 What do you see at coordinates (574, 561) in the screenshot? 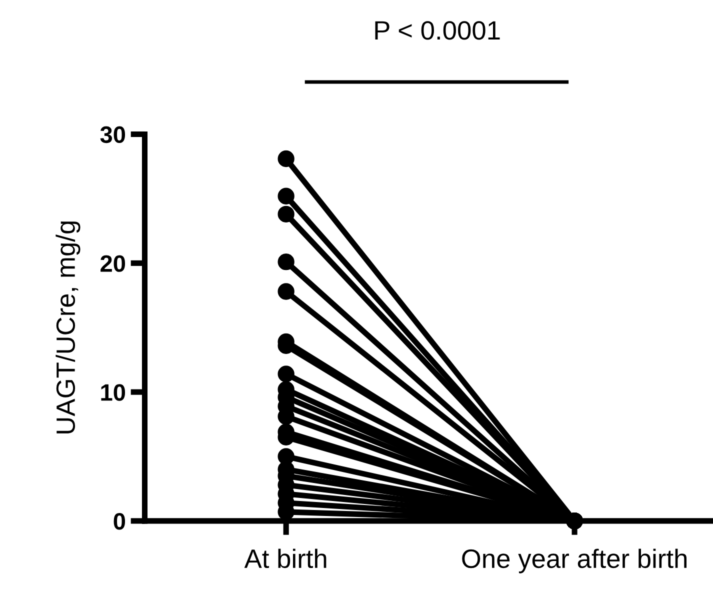
I see `x-tick-label: One year after birth` at bounding box center [574, 561].